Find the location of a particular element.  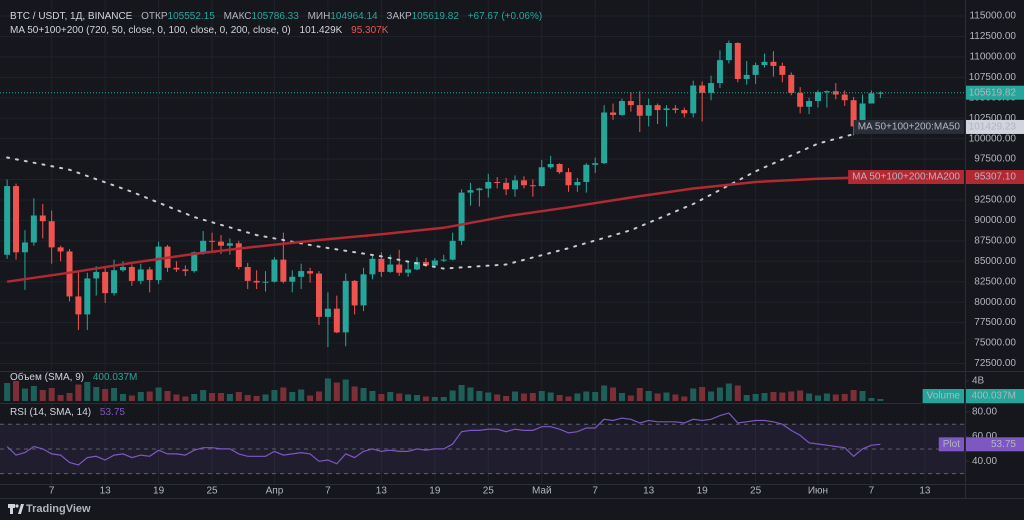

low-value: 104964.14 is located at coordinates (354, 16).